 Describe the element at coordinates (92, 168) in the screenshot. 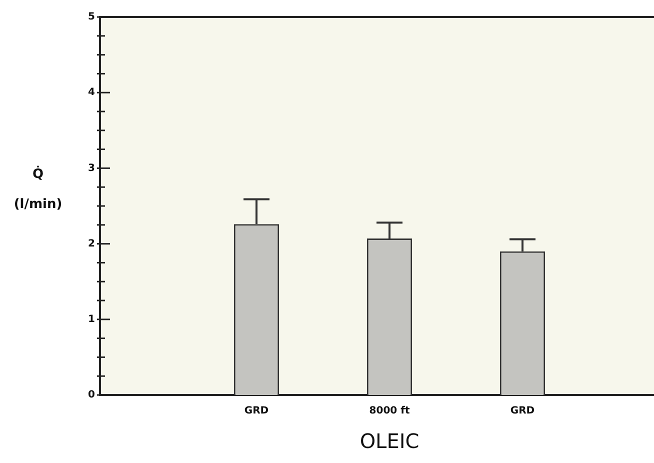

I see `y-tick-label: 3` at that location.